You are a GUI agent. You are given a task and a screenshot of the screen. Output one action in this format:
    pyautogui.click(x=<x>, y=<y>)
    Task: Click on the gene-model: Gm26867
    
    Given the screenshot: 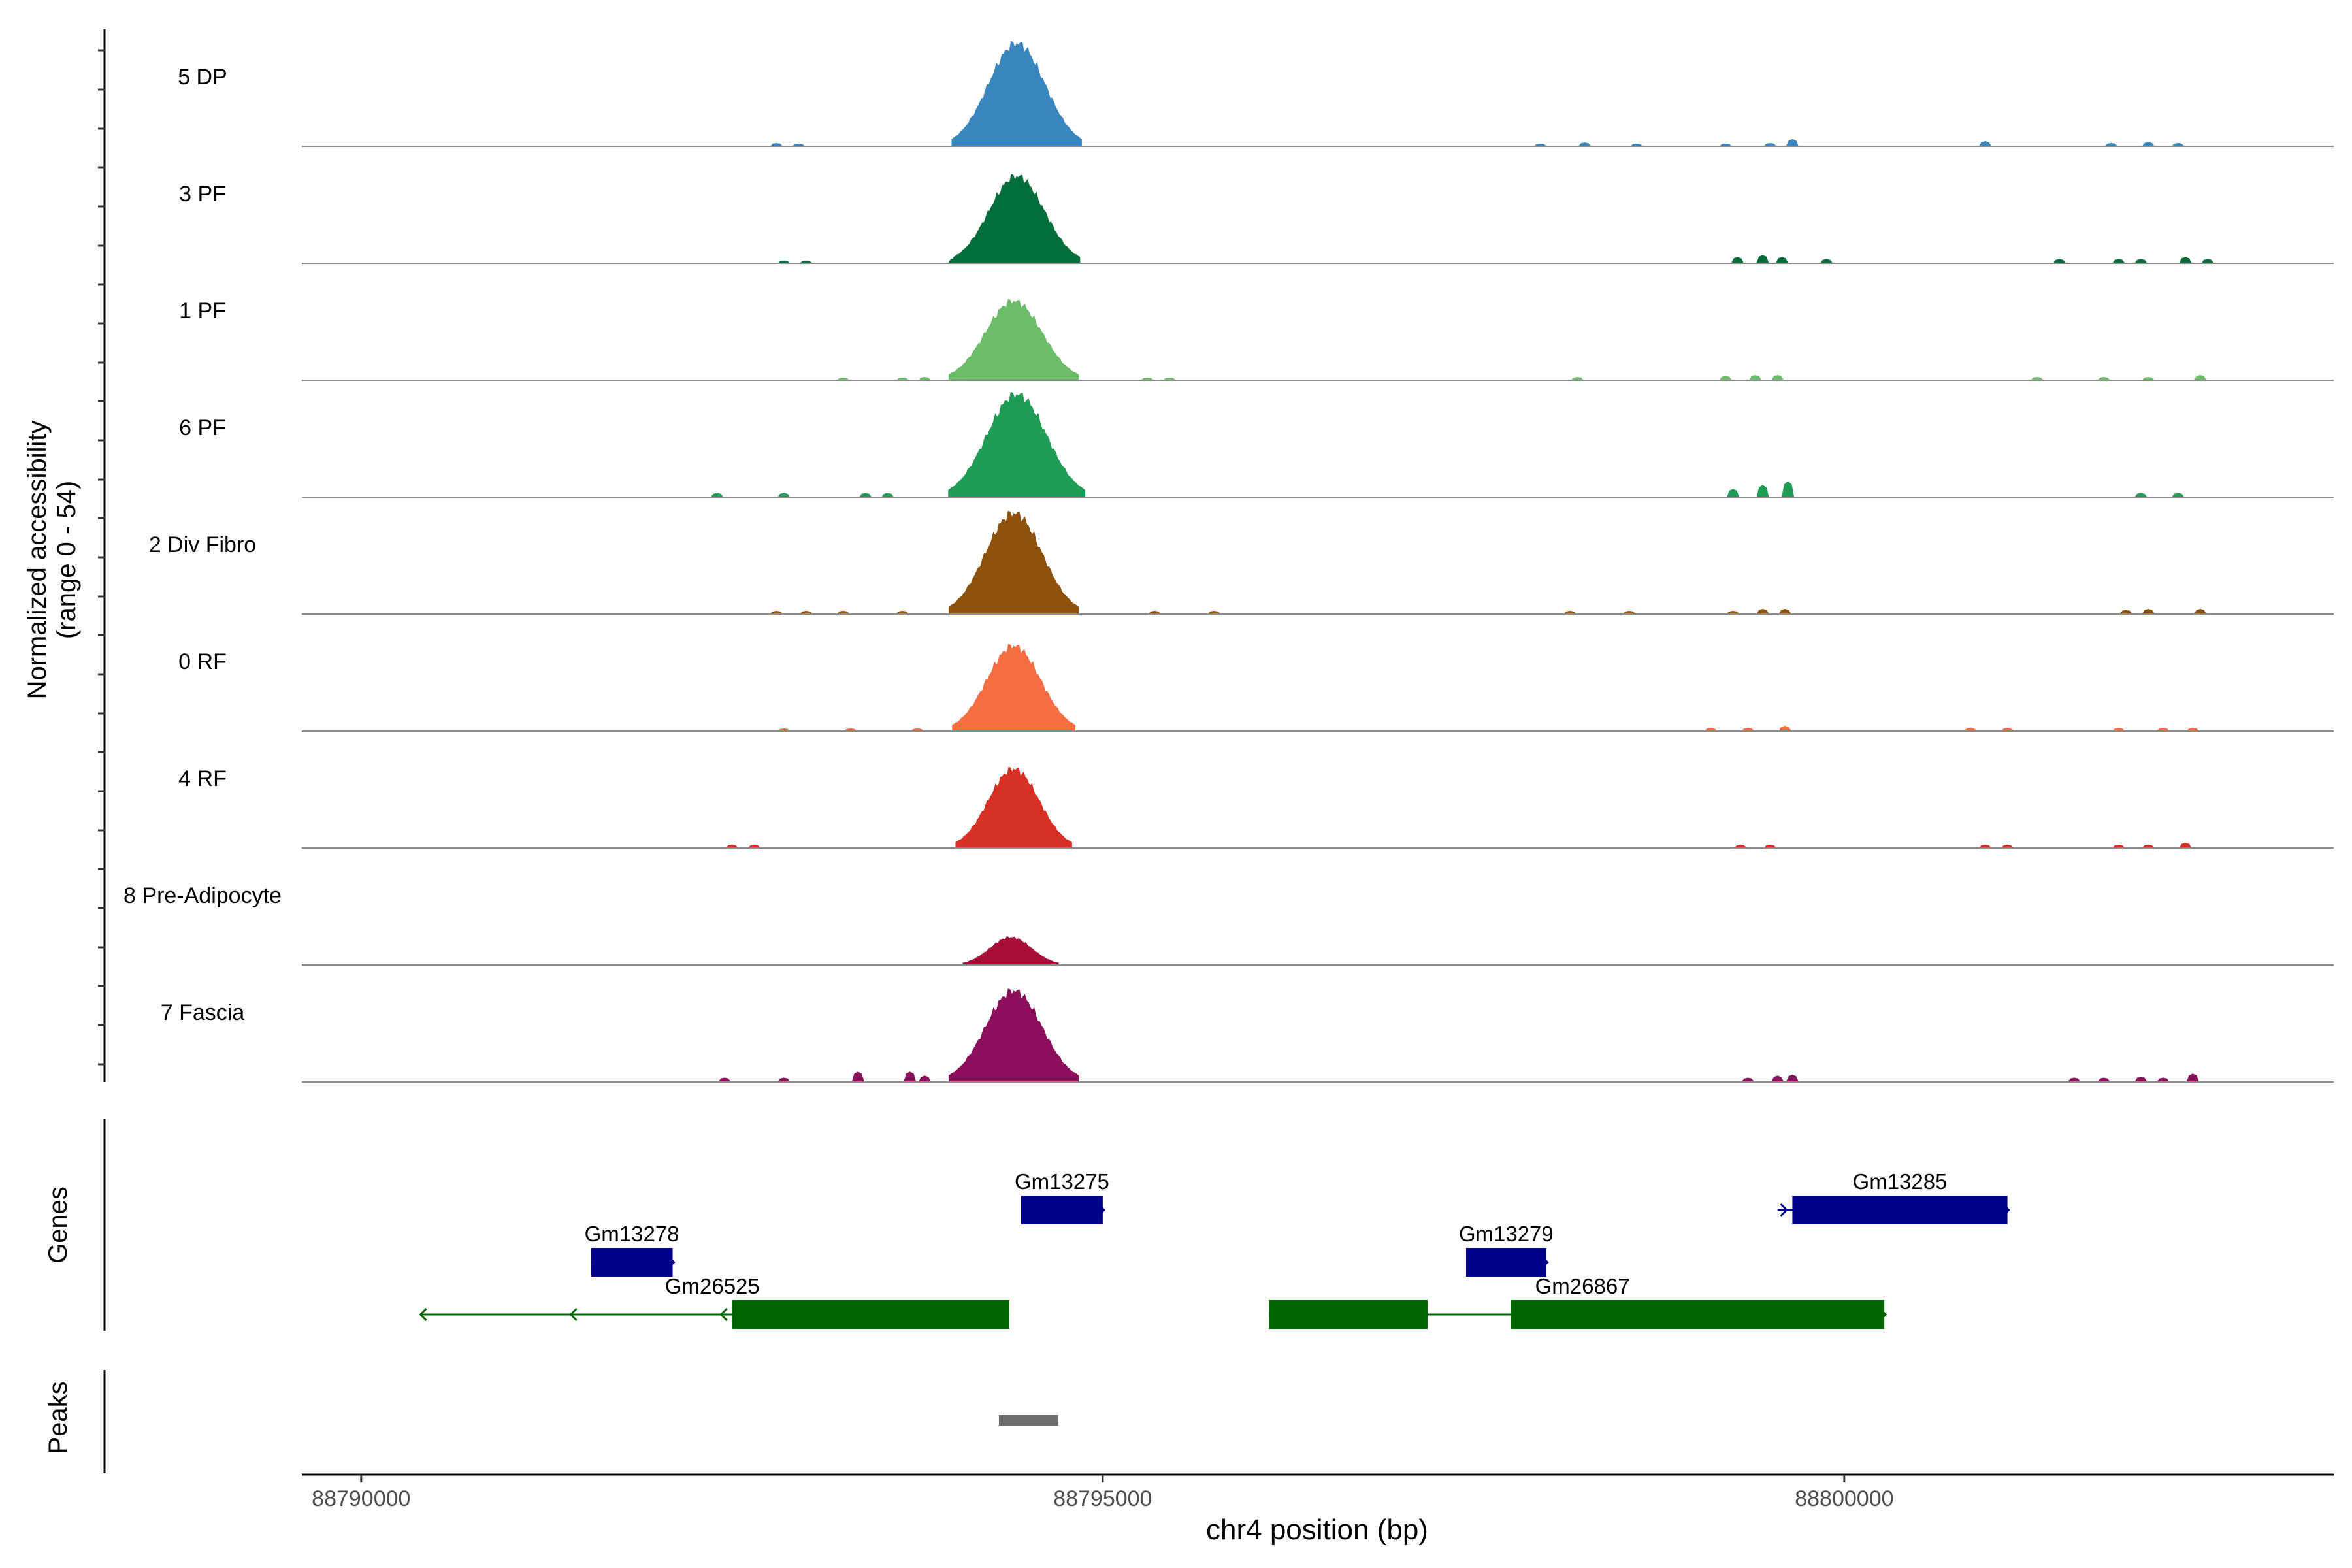 What is the action you would take?
    pyautogui.click(x=1578, y=1301)
    